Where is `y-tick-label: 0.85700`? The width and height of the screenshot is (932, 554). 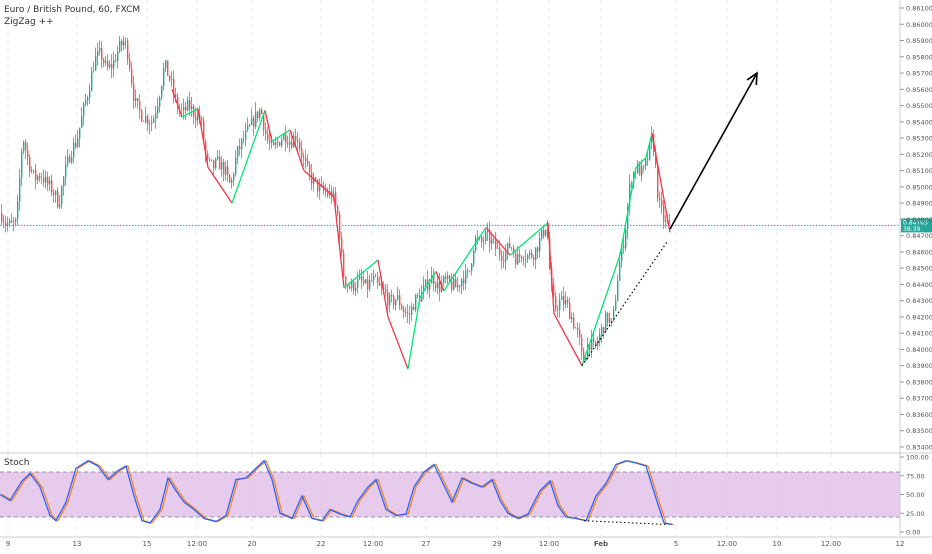
y-tick-label: 0.85700 is located at coordinates (919, 74).